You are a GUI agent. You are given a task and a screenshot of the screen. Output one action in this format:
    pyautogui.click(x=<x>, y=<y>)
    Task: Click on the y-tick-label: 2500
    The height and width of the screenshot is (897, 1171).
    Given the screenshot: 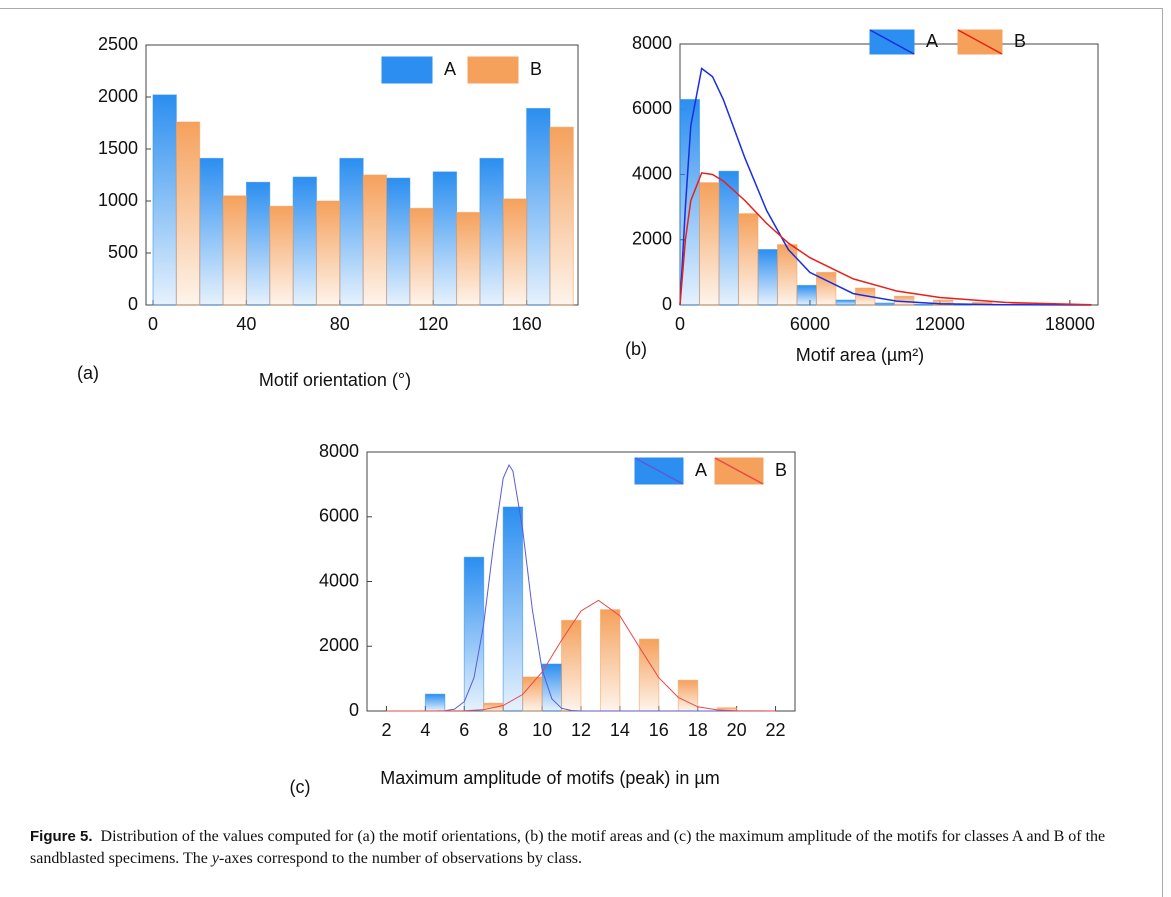 What is the action you would take?
    pyautogui.click(x=118, y=44)
    